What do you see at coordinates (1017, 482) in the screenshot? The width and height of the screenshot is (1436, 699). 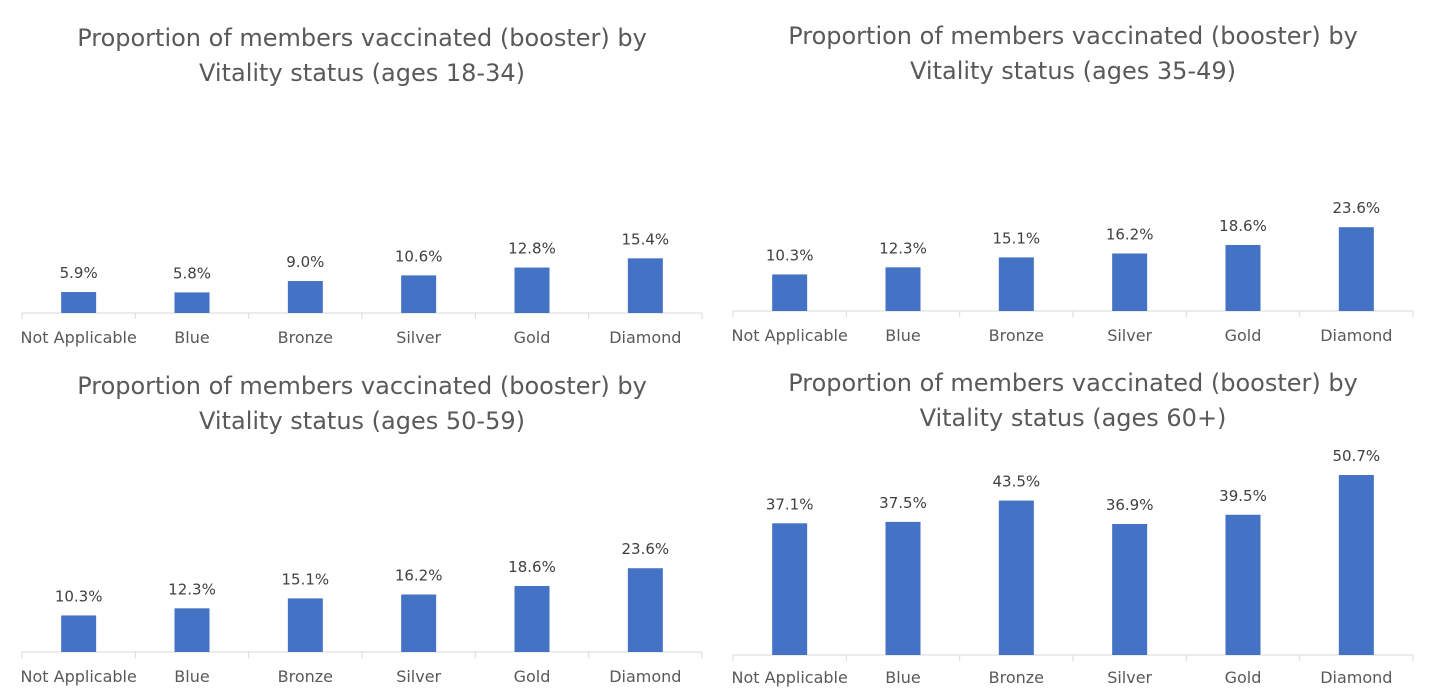 I see `data-label: 43.5%` at bounding box center [1017, 482].